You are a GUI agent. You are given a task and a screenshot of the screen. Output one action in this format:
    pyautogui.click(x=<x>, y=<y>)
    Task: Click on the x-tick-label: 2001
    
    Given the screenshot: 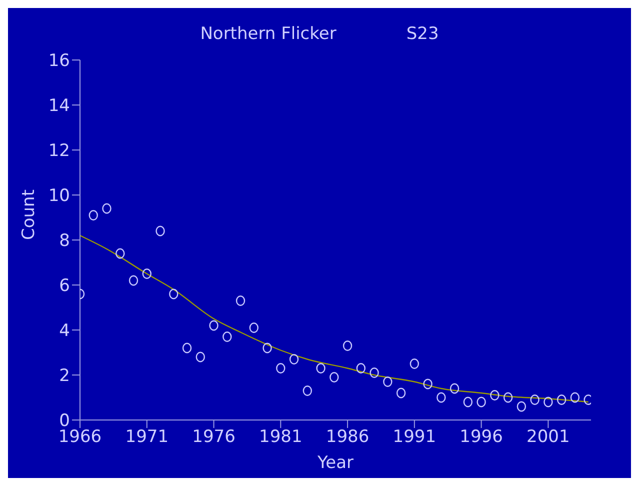 What is the action you would take?
    pyautogui.click(x=548, y=437)
    